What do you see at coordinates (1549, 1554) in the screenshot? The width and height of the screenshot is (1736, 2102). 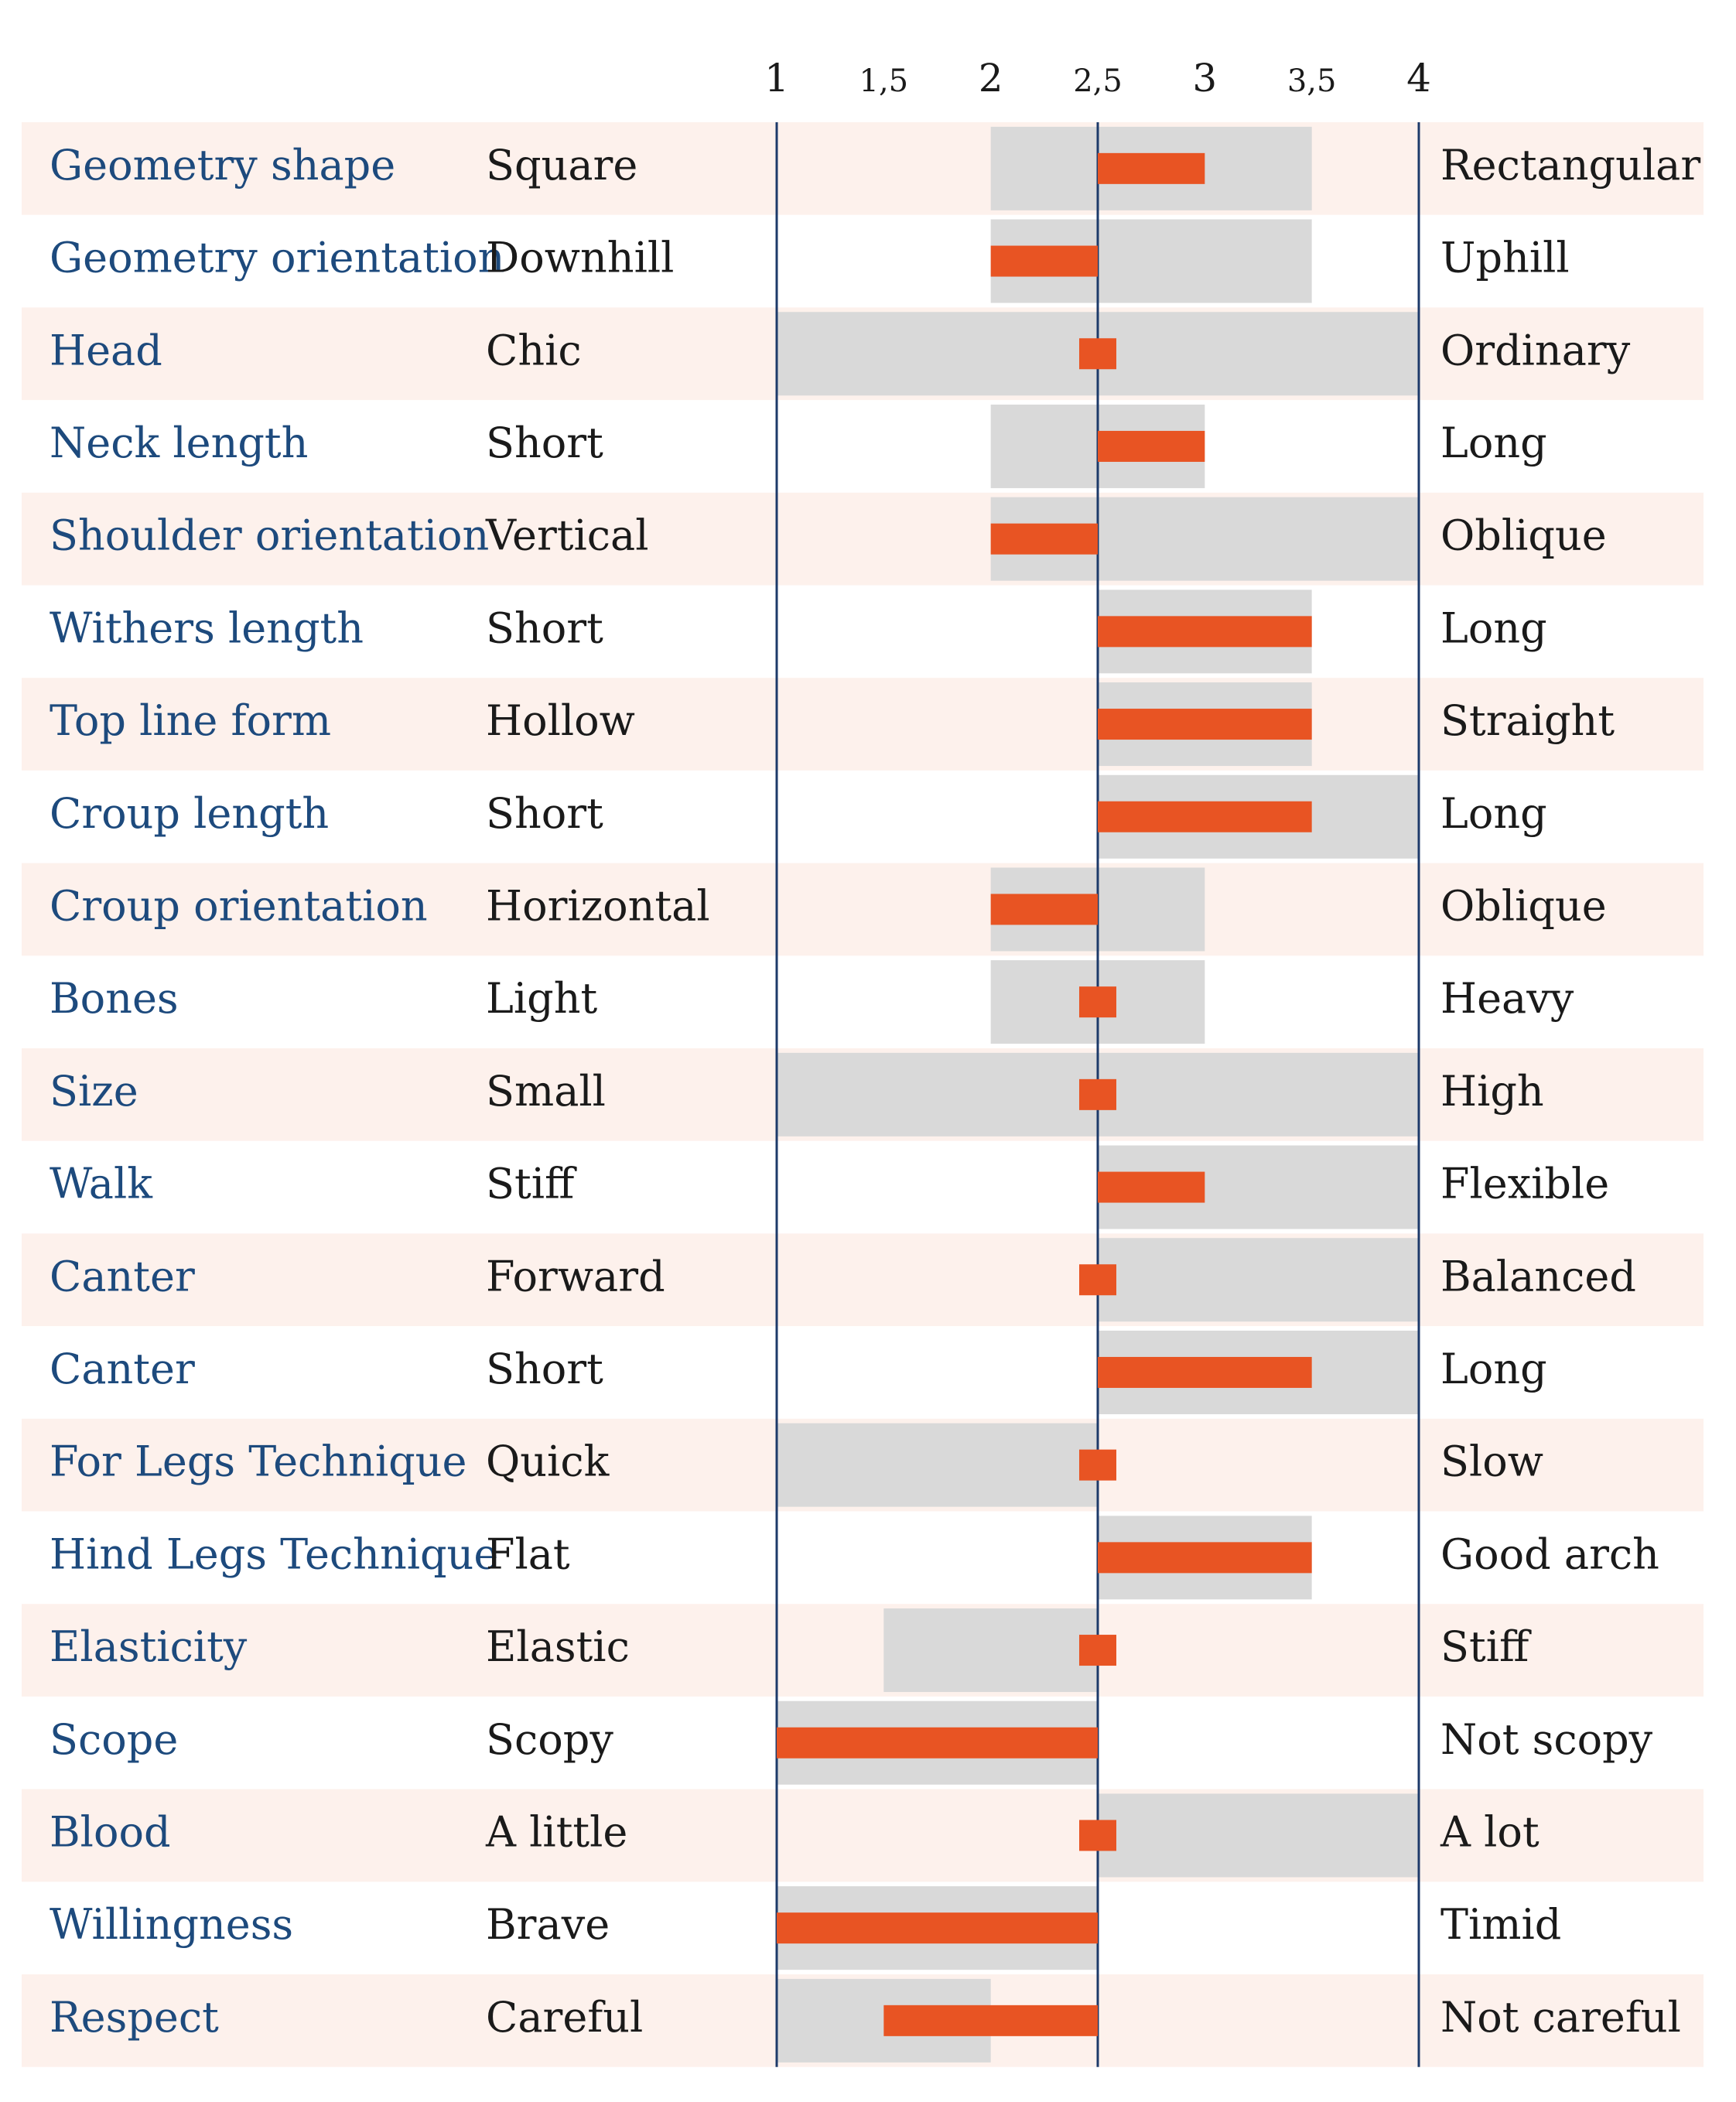 I see `high-pole-label: Good arch` at bounding box center [1549, 1554].